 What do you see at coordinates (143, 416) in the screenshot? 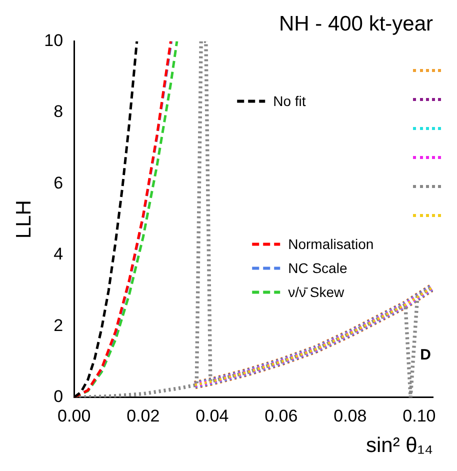
I see `x-tick-label: 0.02` at bounding box center [143, 416].